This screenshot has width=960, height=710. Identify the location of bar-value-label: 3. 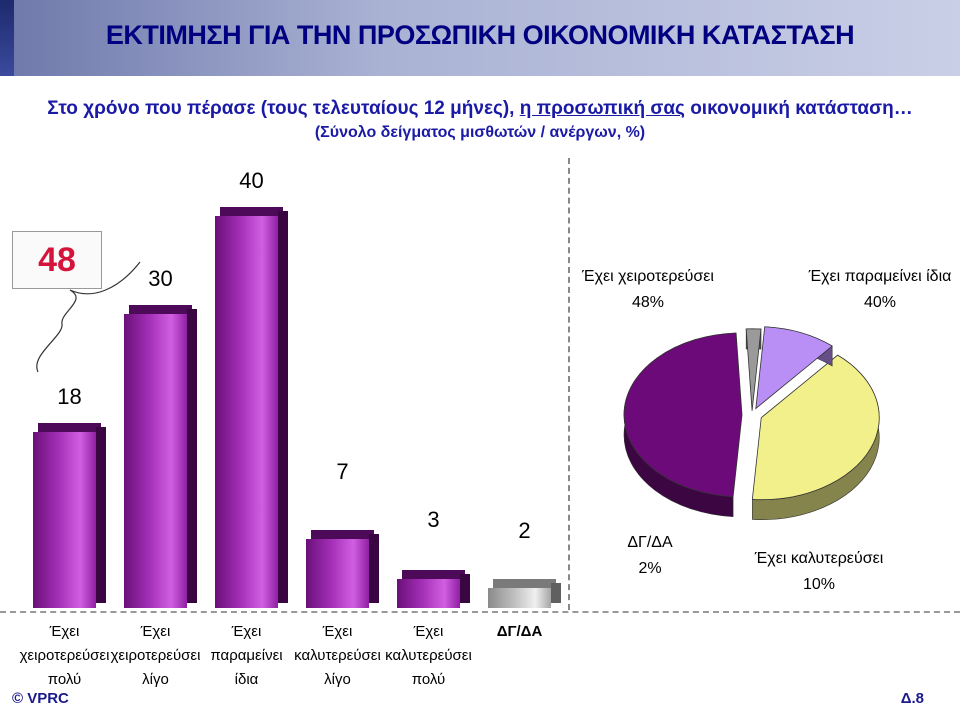
(433, 519).